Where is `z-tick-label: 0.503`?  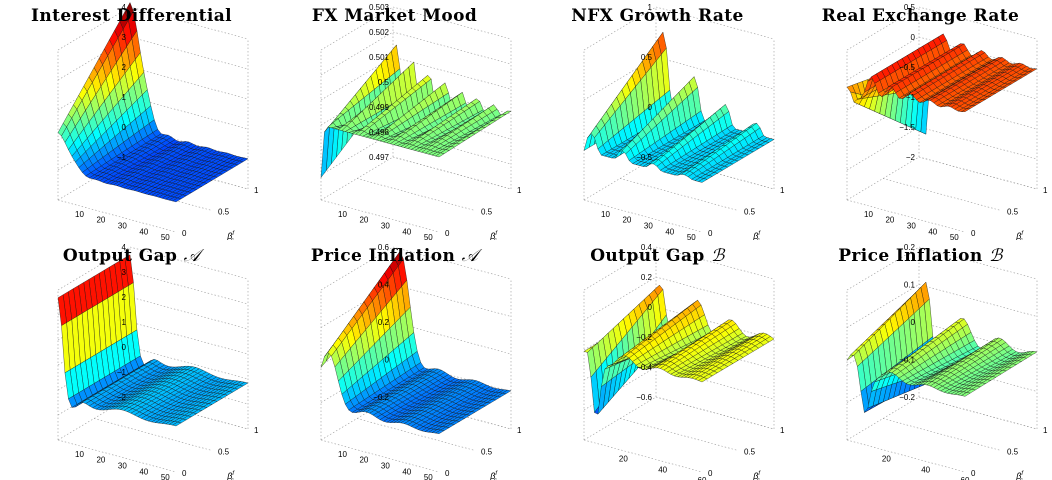 z-tick-label: 0.503 is located at coordinates (379, 7).